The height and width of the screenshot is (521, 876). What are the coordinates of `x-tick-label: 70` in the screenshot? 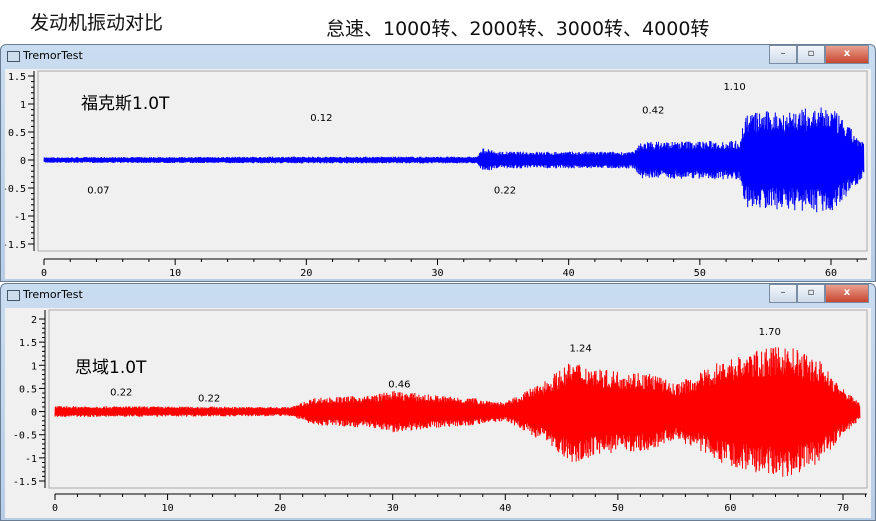 It's located at (843, 508).